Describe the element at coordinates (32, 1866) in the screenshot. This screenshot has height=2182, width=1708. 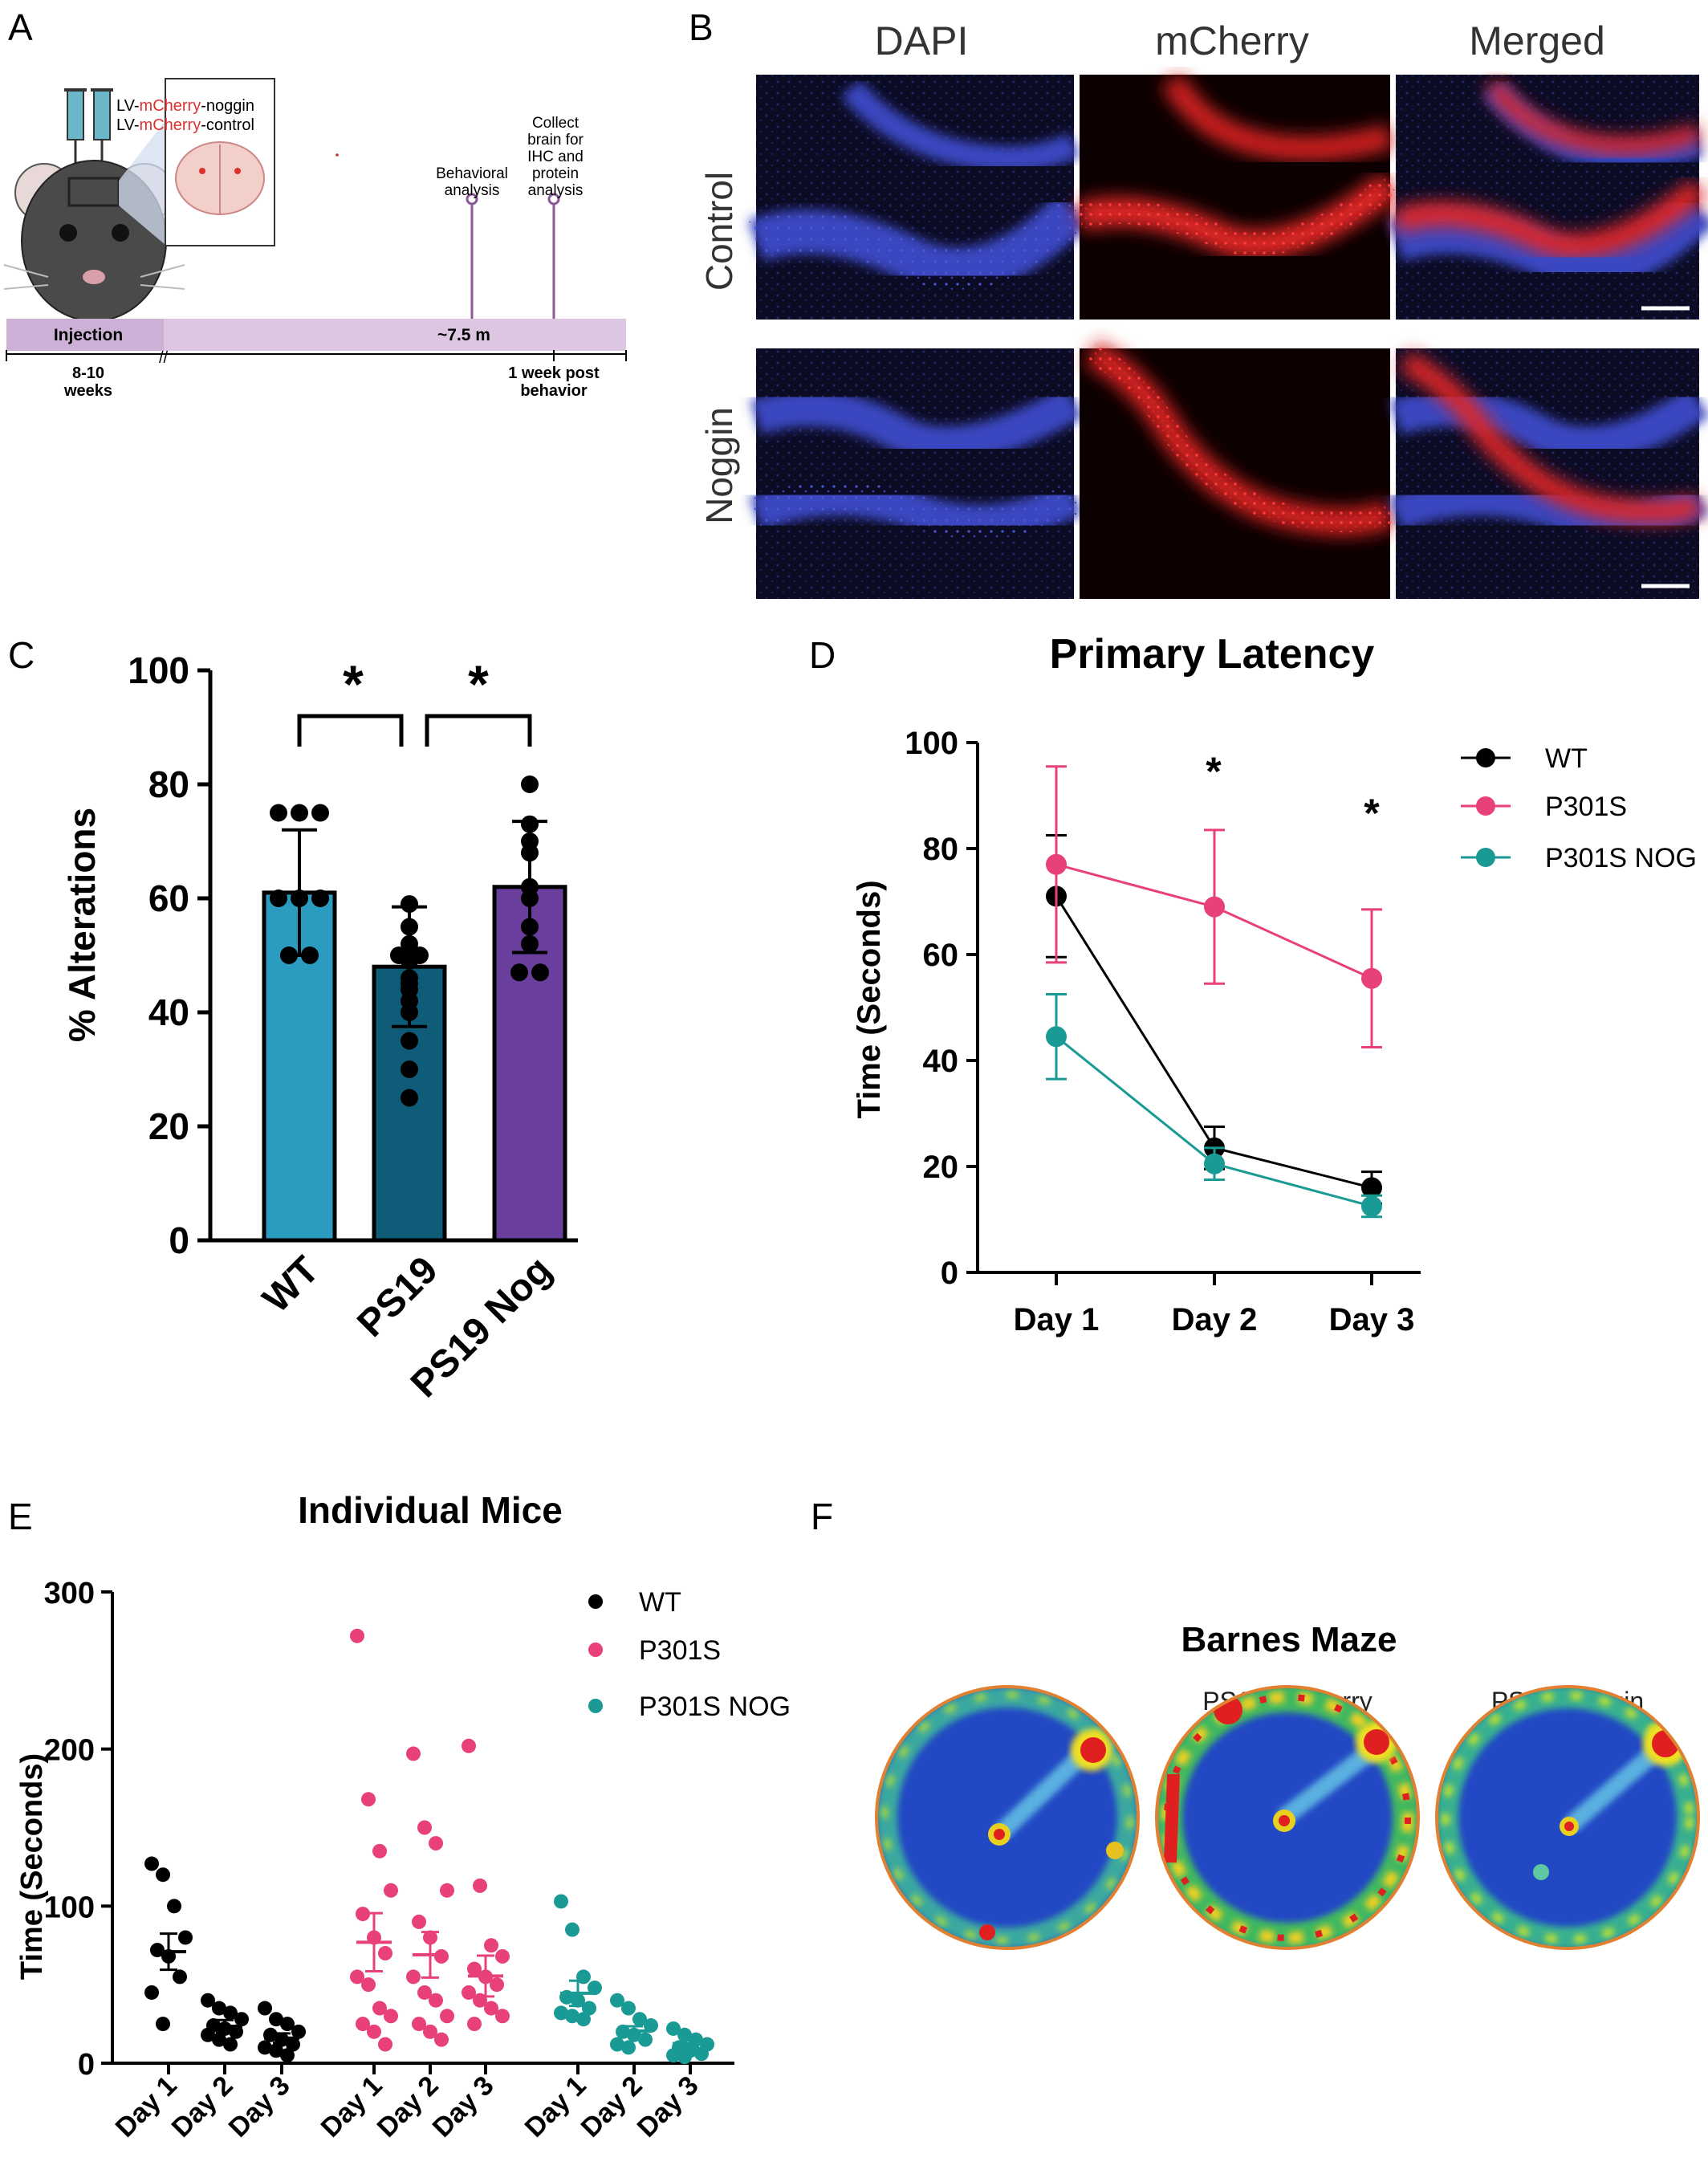
I see `e-y-label: Time (Seconds)` at that location.